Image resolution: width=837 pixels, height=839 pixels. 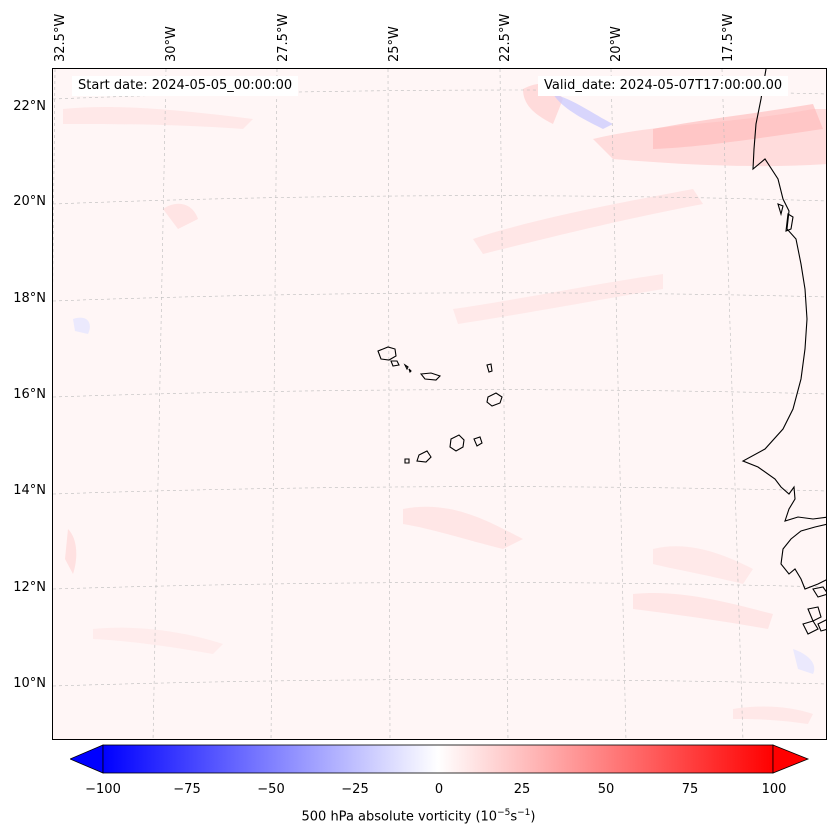 What do you see at coordinates (418, 816) in the screenshot?
I see `colorbar-title: 500 hPa absolute vorticity (10−5s−1)` at bounding box center [418, 816].